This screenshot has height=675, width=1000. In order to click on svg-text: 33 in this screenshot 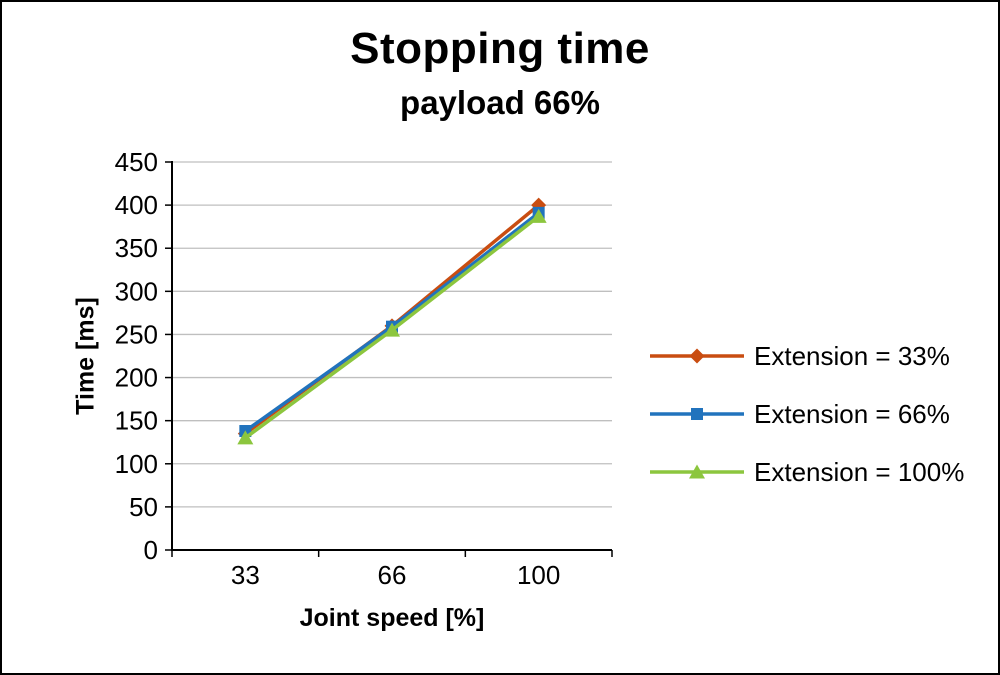, I will do `click(245, 575)`.